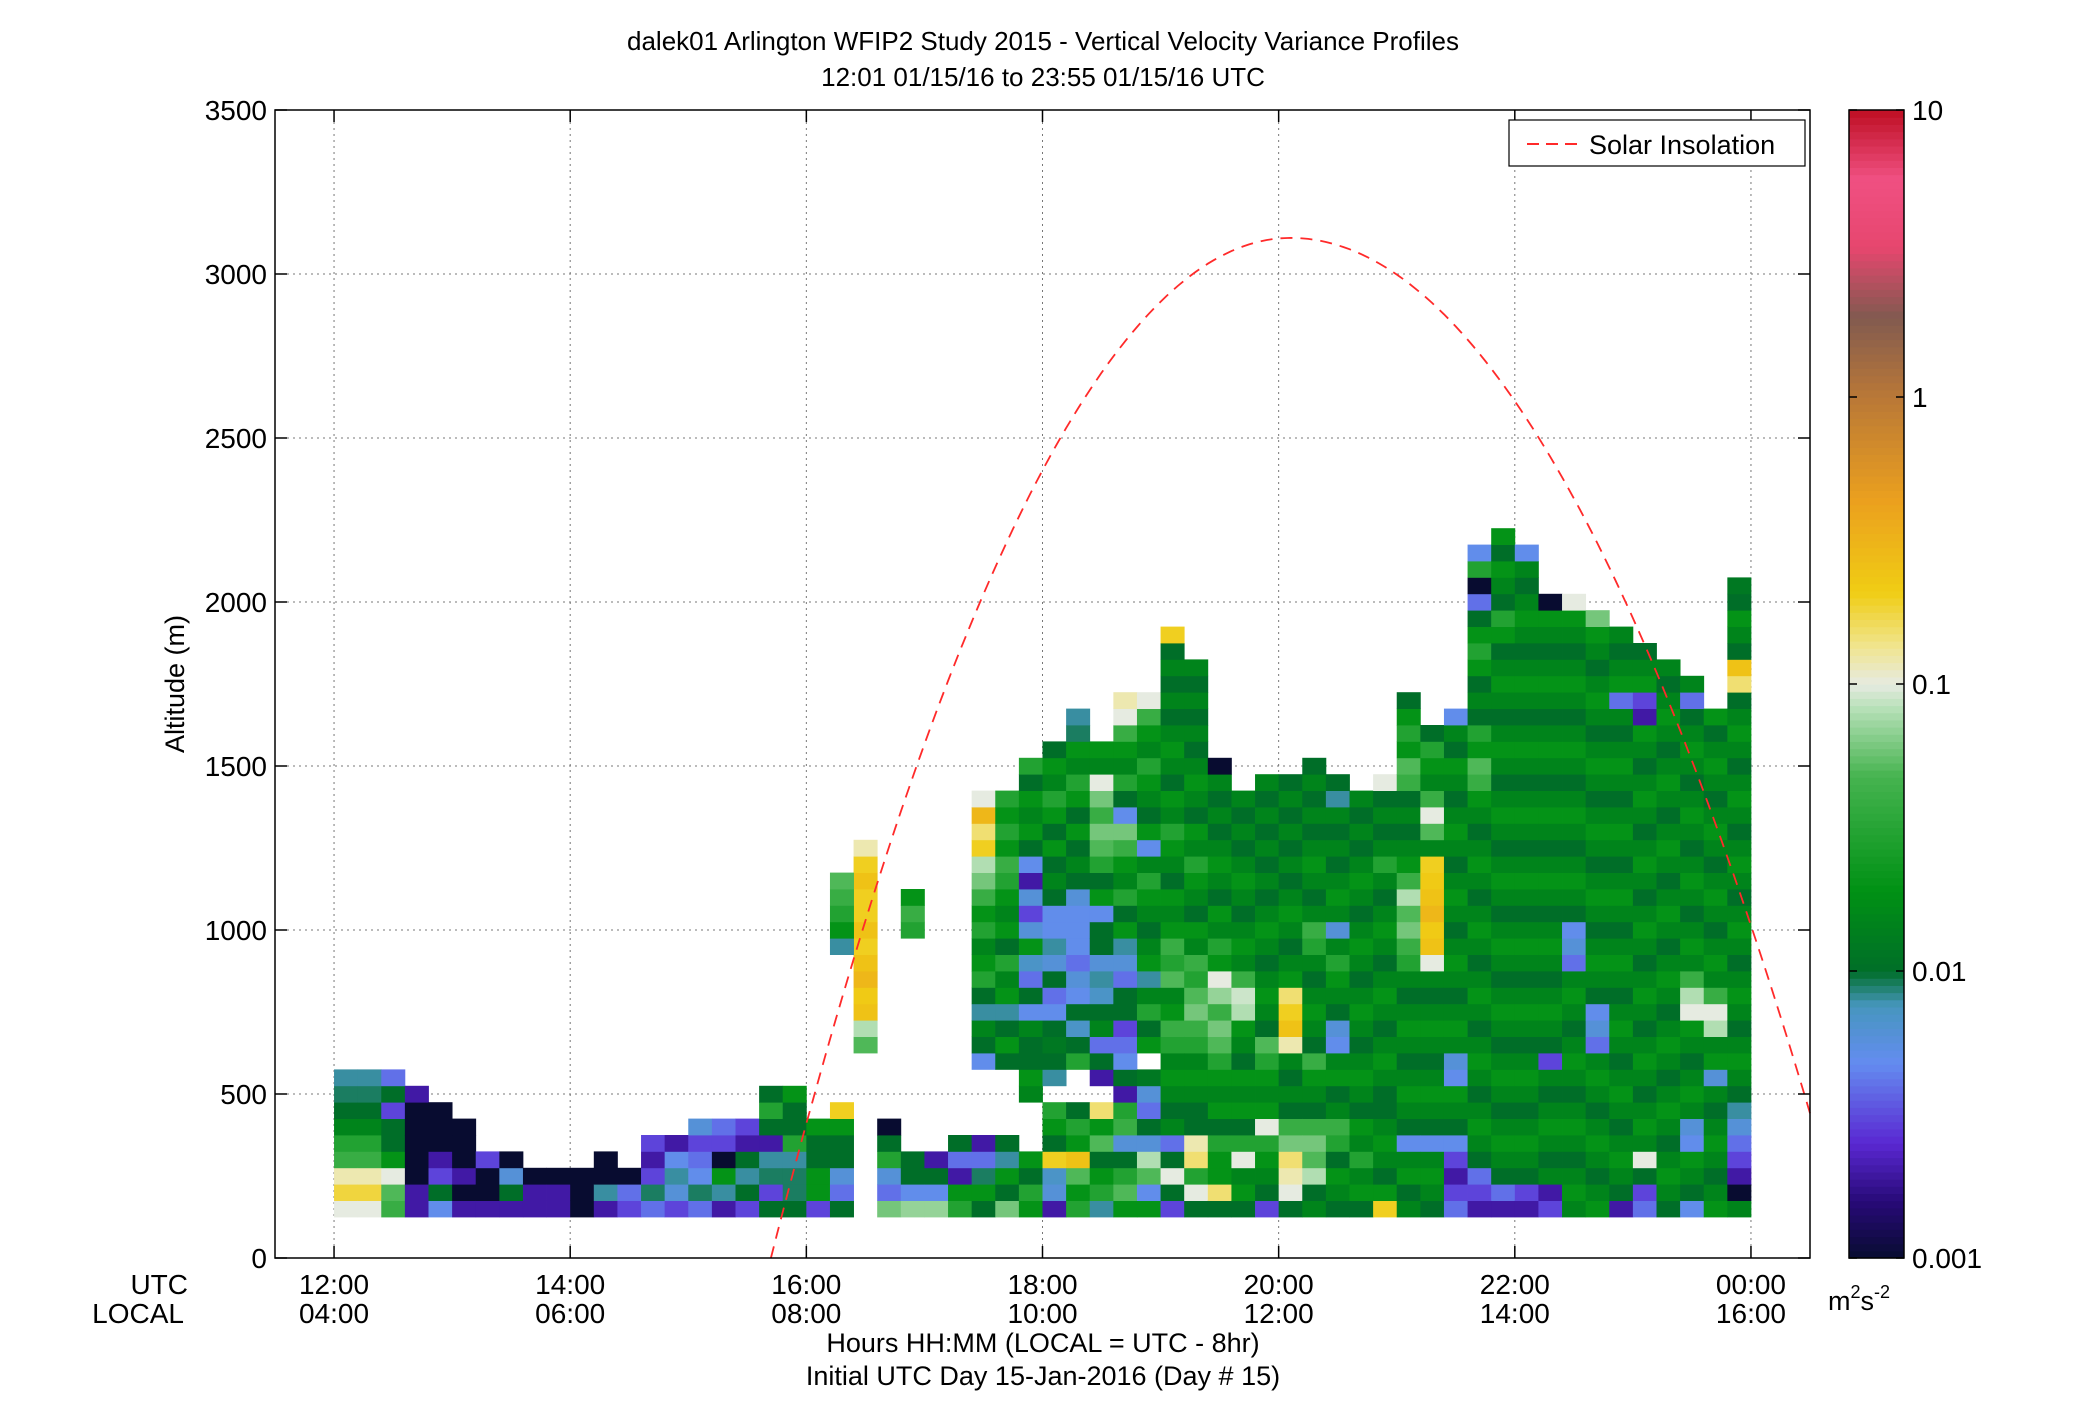 This screenshot has width=2098, height=1425. What do you see at coordinates (1042, 1284) in the screenshot?
I see `x-tick-label-utc: 18:00` at bounding box center [1042, 1284].